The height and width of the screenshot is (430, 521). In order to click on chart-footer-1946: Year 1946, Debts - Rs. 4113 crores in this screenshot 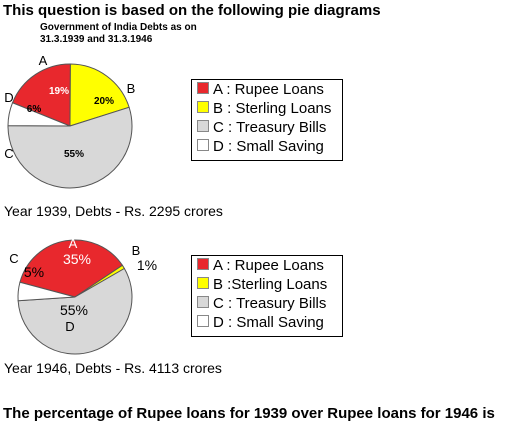, I will do `click(113, 368)`.